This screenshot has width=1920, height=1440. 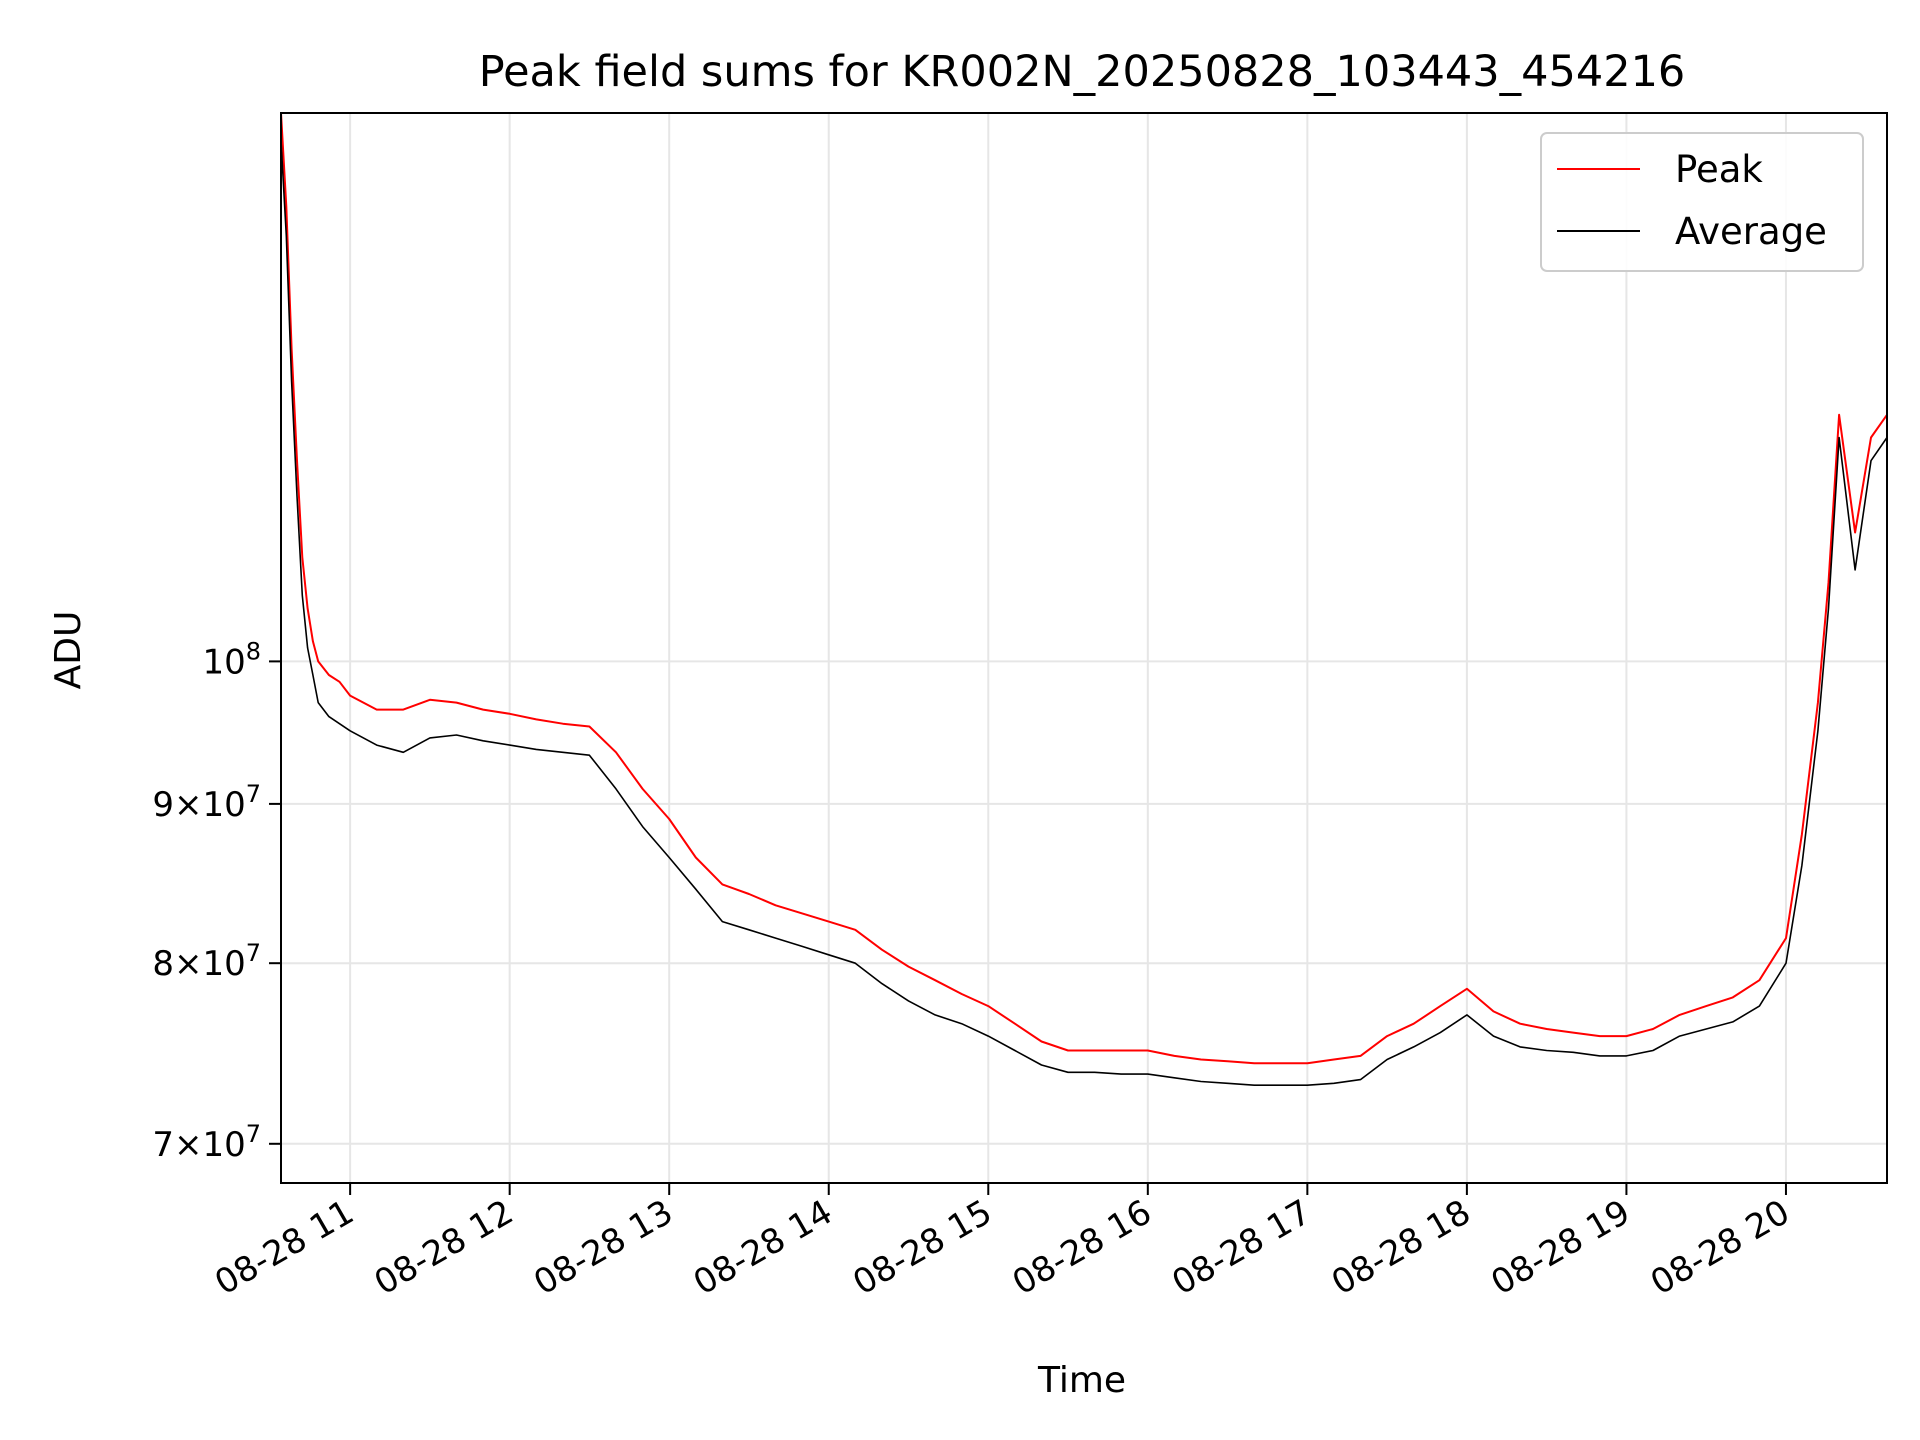 What do you see at coordinates (216, 901) in the screenshot?
I see `y-axis-ticks: 7×107 8×107 9×107 108` at bounding box center [216, 901].